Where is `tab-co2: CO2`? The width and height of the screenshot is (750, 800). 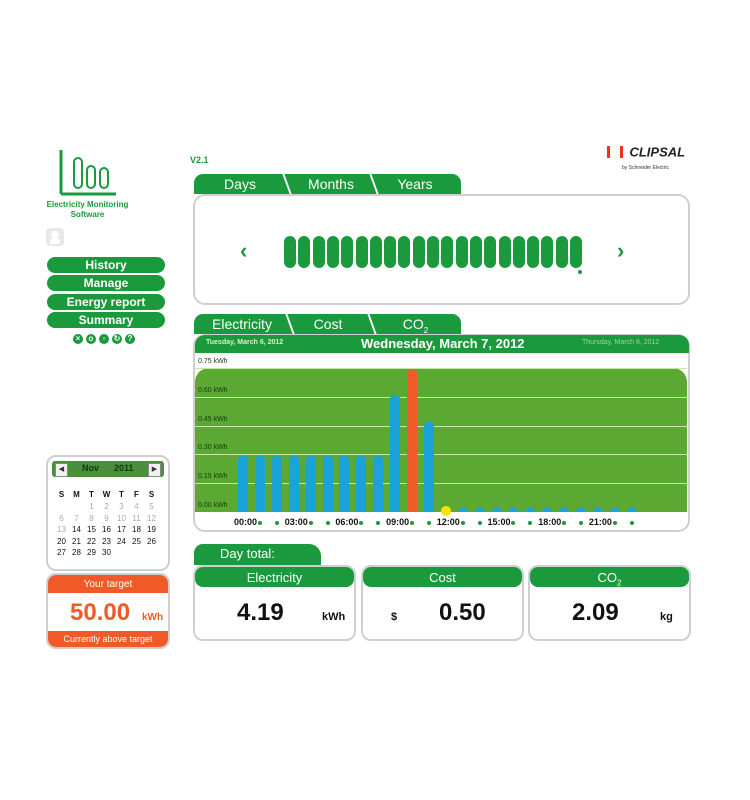 tab-co2: CO2 is located at coordinates (415, 324).